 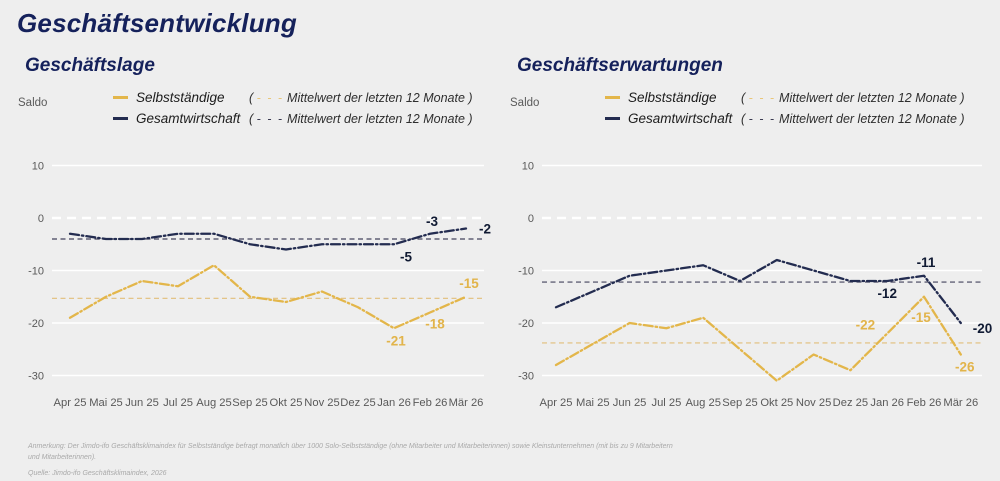 I want to click on value-label: -2, so click(x=485, y=229).